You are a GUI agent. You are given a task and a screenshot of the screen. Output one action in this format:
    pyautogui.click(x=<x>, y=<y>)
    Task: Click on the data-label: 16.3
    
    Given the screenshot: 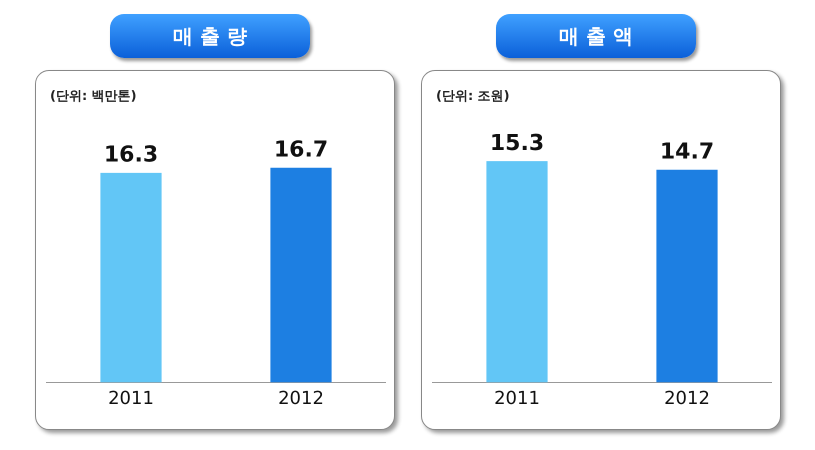 What is the action you would take?
    pyautogui.click(x=131, y=155)
    